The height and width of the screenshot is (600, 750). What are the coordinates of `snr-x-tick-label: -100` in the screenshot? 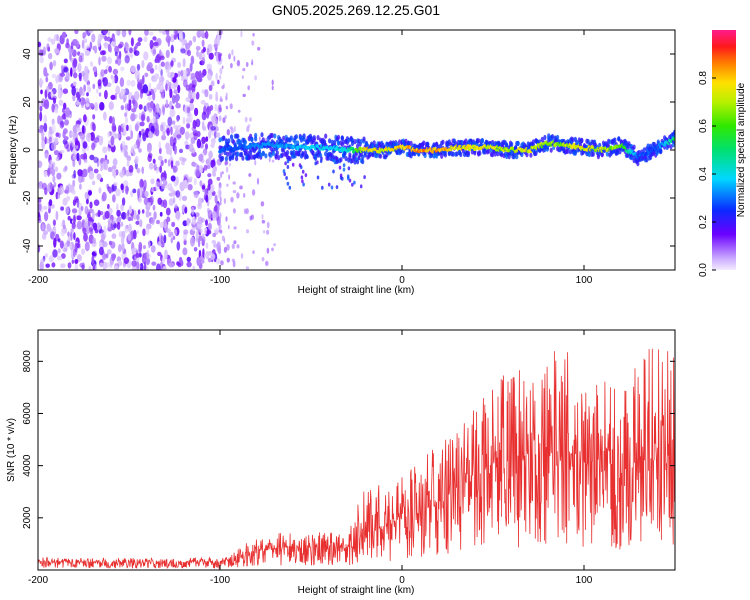 It's located at (220, 580).